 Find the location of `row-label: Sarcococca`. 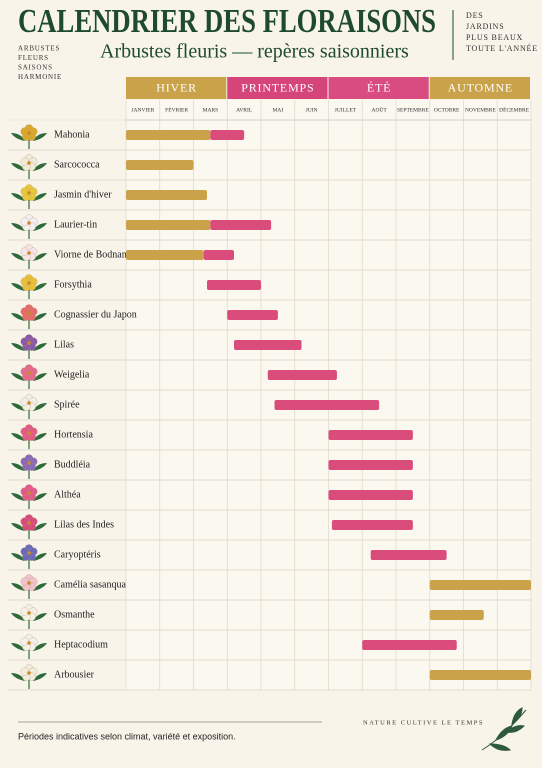

row-label: Sarcococca is located at coordinates (77, 164).